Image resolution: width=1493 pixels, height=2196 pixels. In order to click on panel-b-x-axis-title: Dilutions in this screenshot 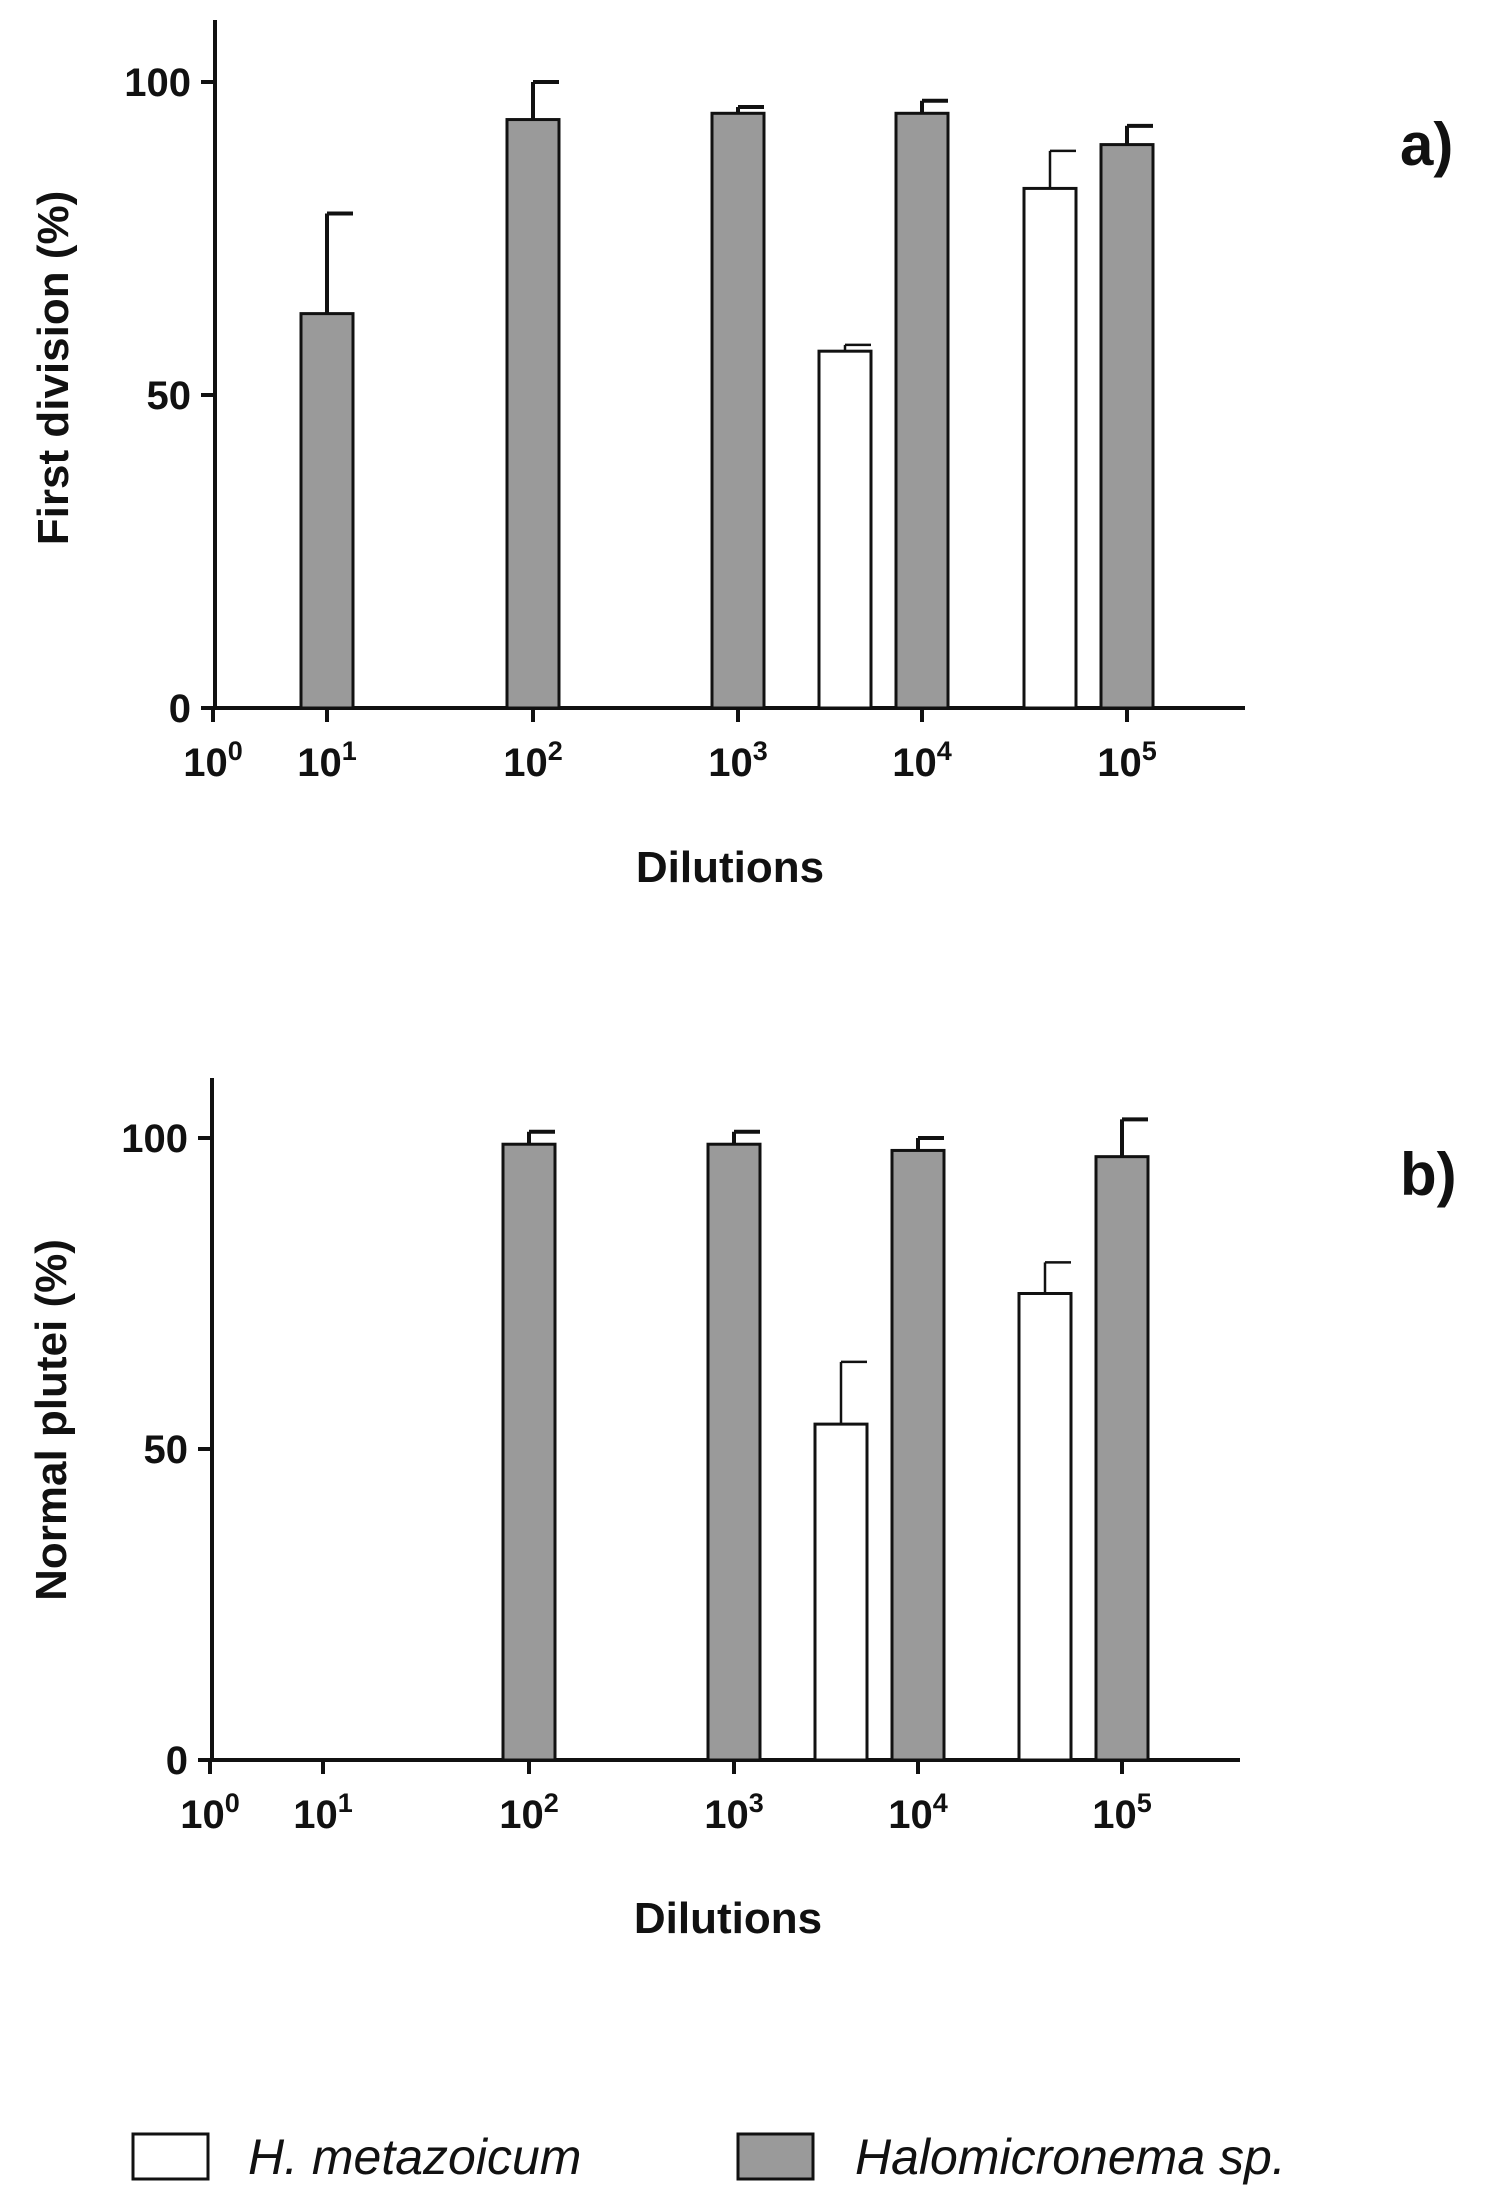, I will do `click(728, 1918)`.